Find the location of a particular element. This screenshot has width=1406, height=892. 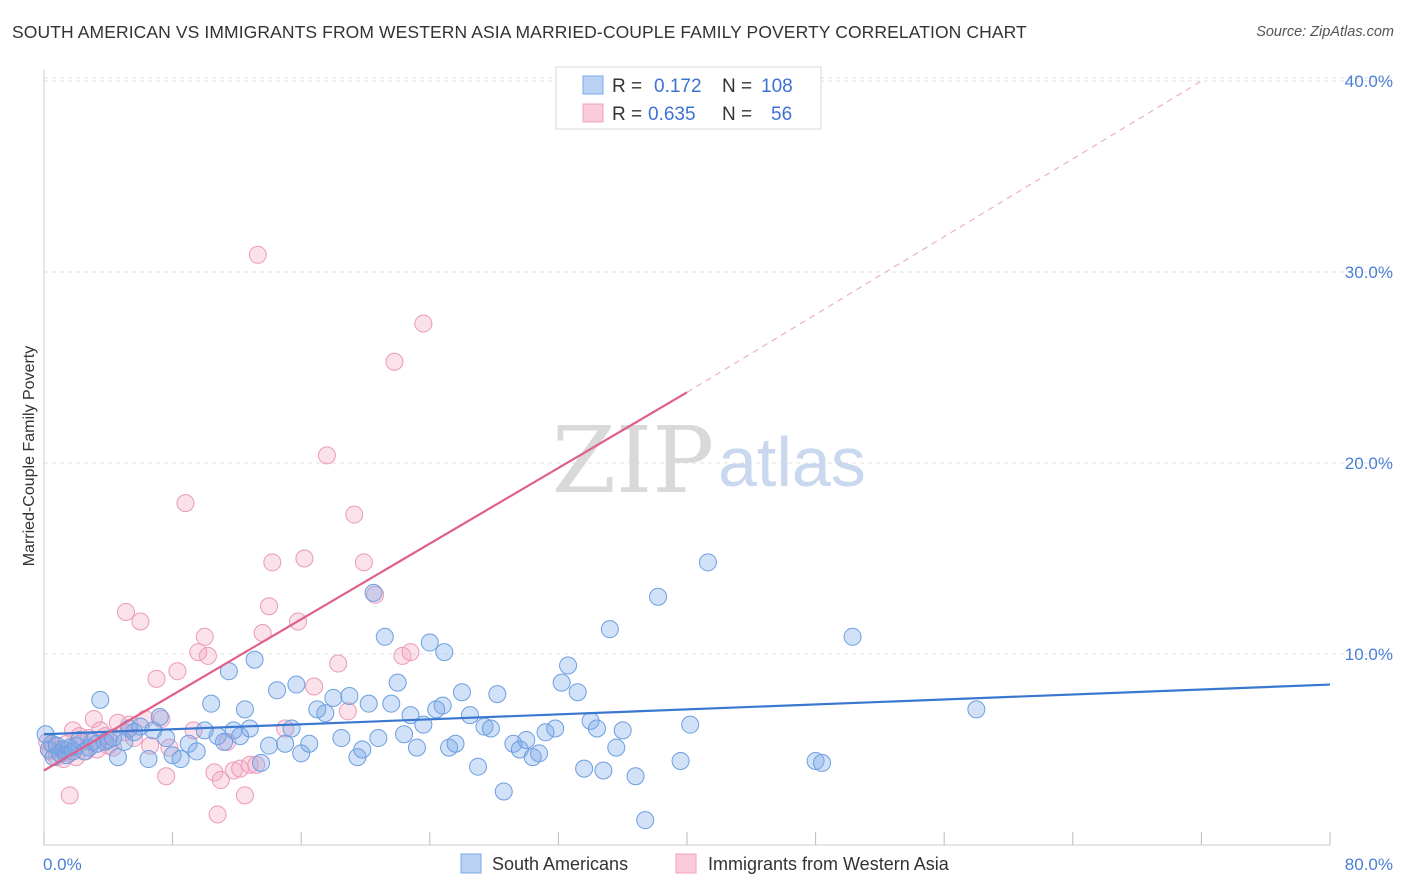

legend: R = 0.172 N = 108 R = 0.635 N = 56 is located at coordinates (688, 98).